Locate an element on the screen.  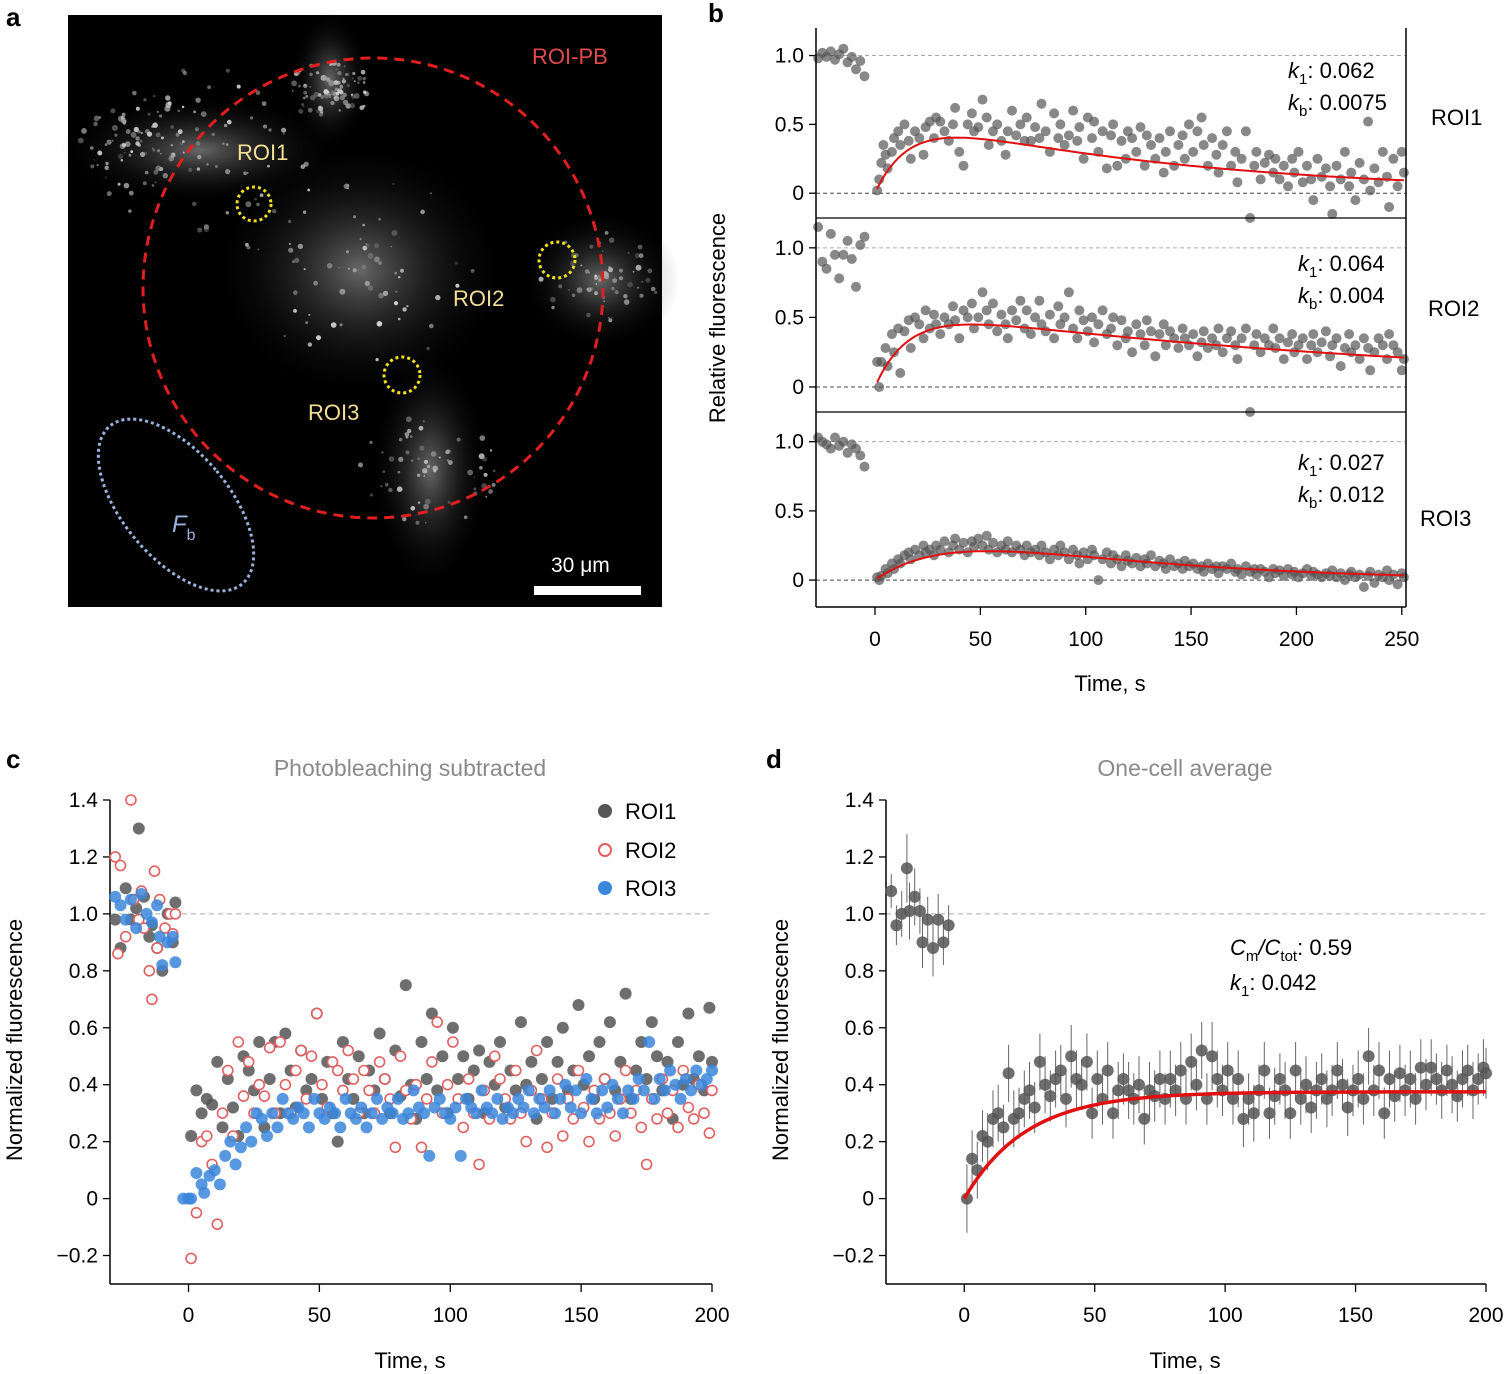
b-roi3-k1-sub: 1 is located at coordinates (1313, 471).